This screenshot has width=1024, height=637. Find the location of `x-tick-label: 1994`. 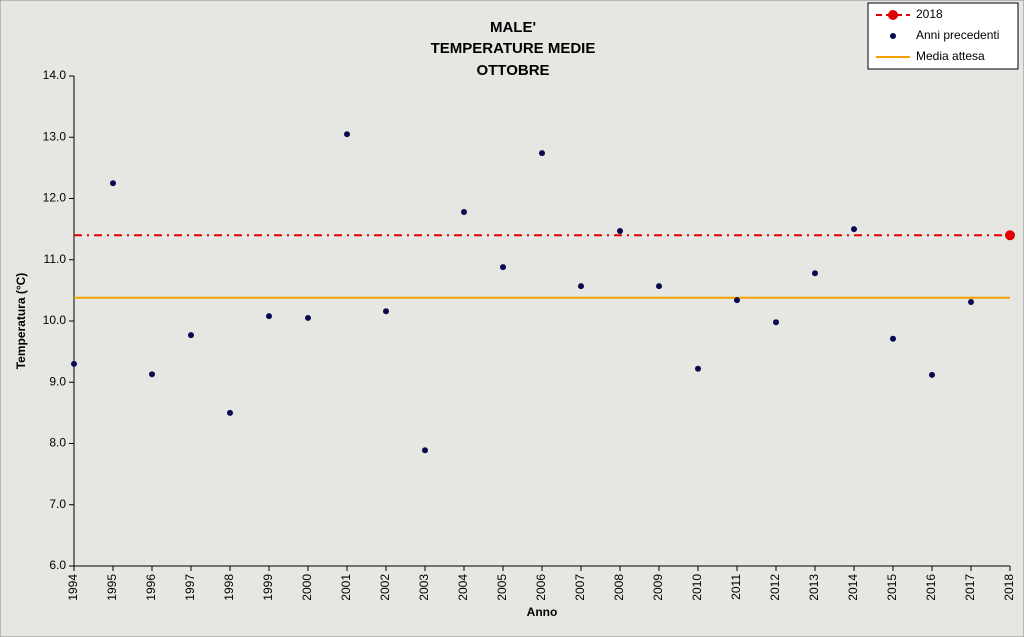

x-tick-label: 1994 is located at coordinates (73, 587).